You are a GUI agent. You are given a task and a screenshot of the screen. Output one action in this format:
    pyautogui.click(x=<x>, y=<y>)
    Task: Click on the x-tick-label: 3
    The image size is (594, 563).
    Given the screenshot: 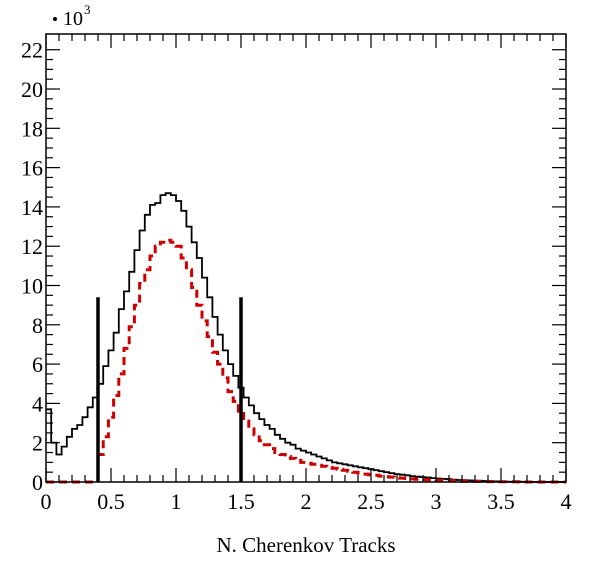 What is the action you would take?
    pyautogui.click(x=436, y=501)
    